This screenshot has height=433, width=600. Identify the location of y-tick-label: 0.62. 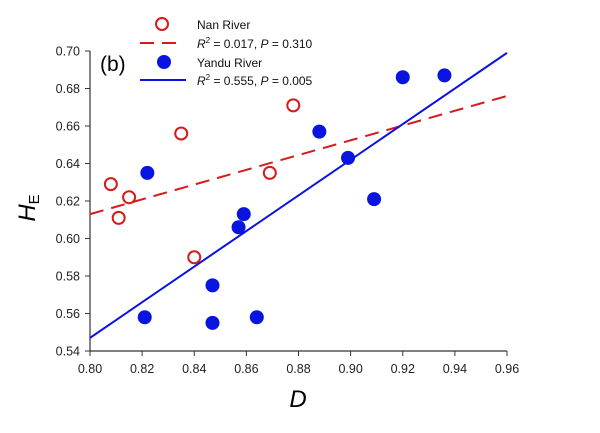
(68, 202).